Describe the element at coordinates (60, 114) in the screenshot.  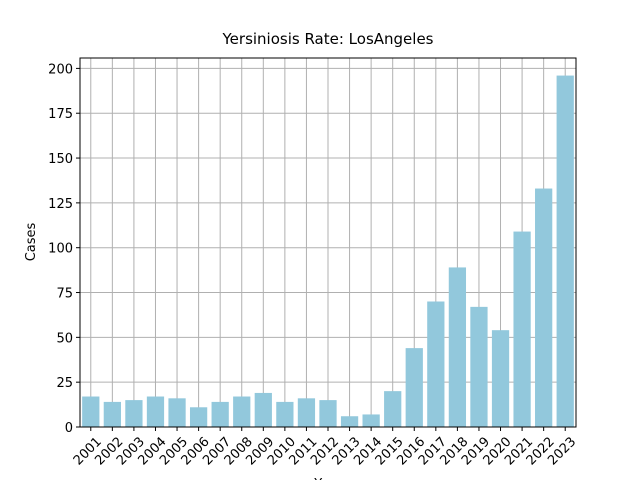
I see `y-tick-label: 175` at that location.